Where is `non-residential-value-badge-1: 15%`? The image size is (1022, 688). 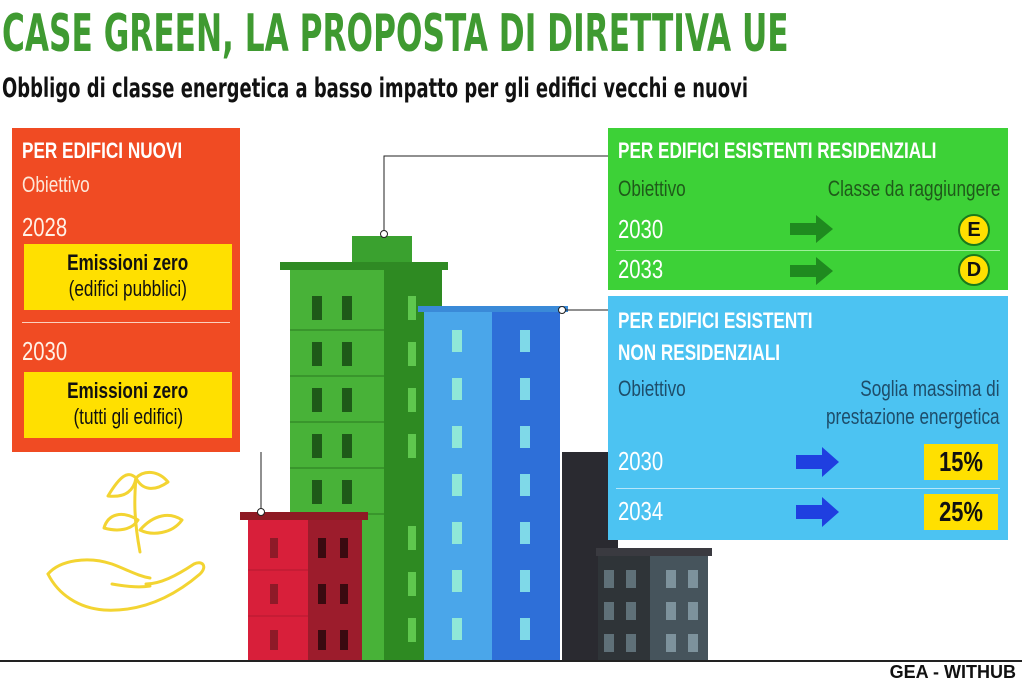
non-residential-value-badge-1: 15% is located at coordinates (961, 462).